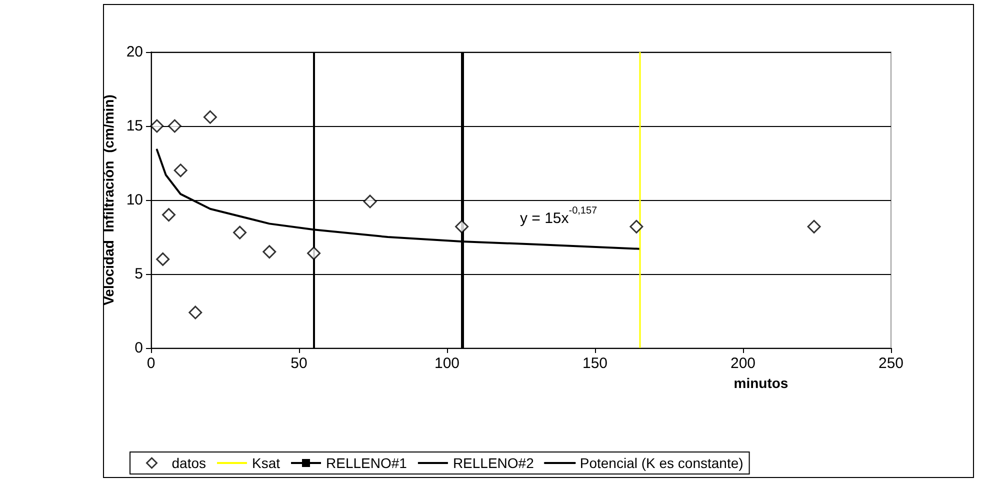 This screenshot has width=986, height=484. Describe the element at coordinates (134, 200) in the screenshot. I see `y-tick-label: 10` at that location.